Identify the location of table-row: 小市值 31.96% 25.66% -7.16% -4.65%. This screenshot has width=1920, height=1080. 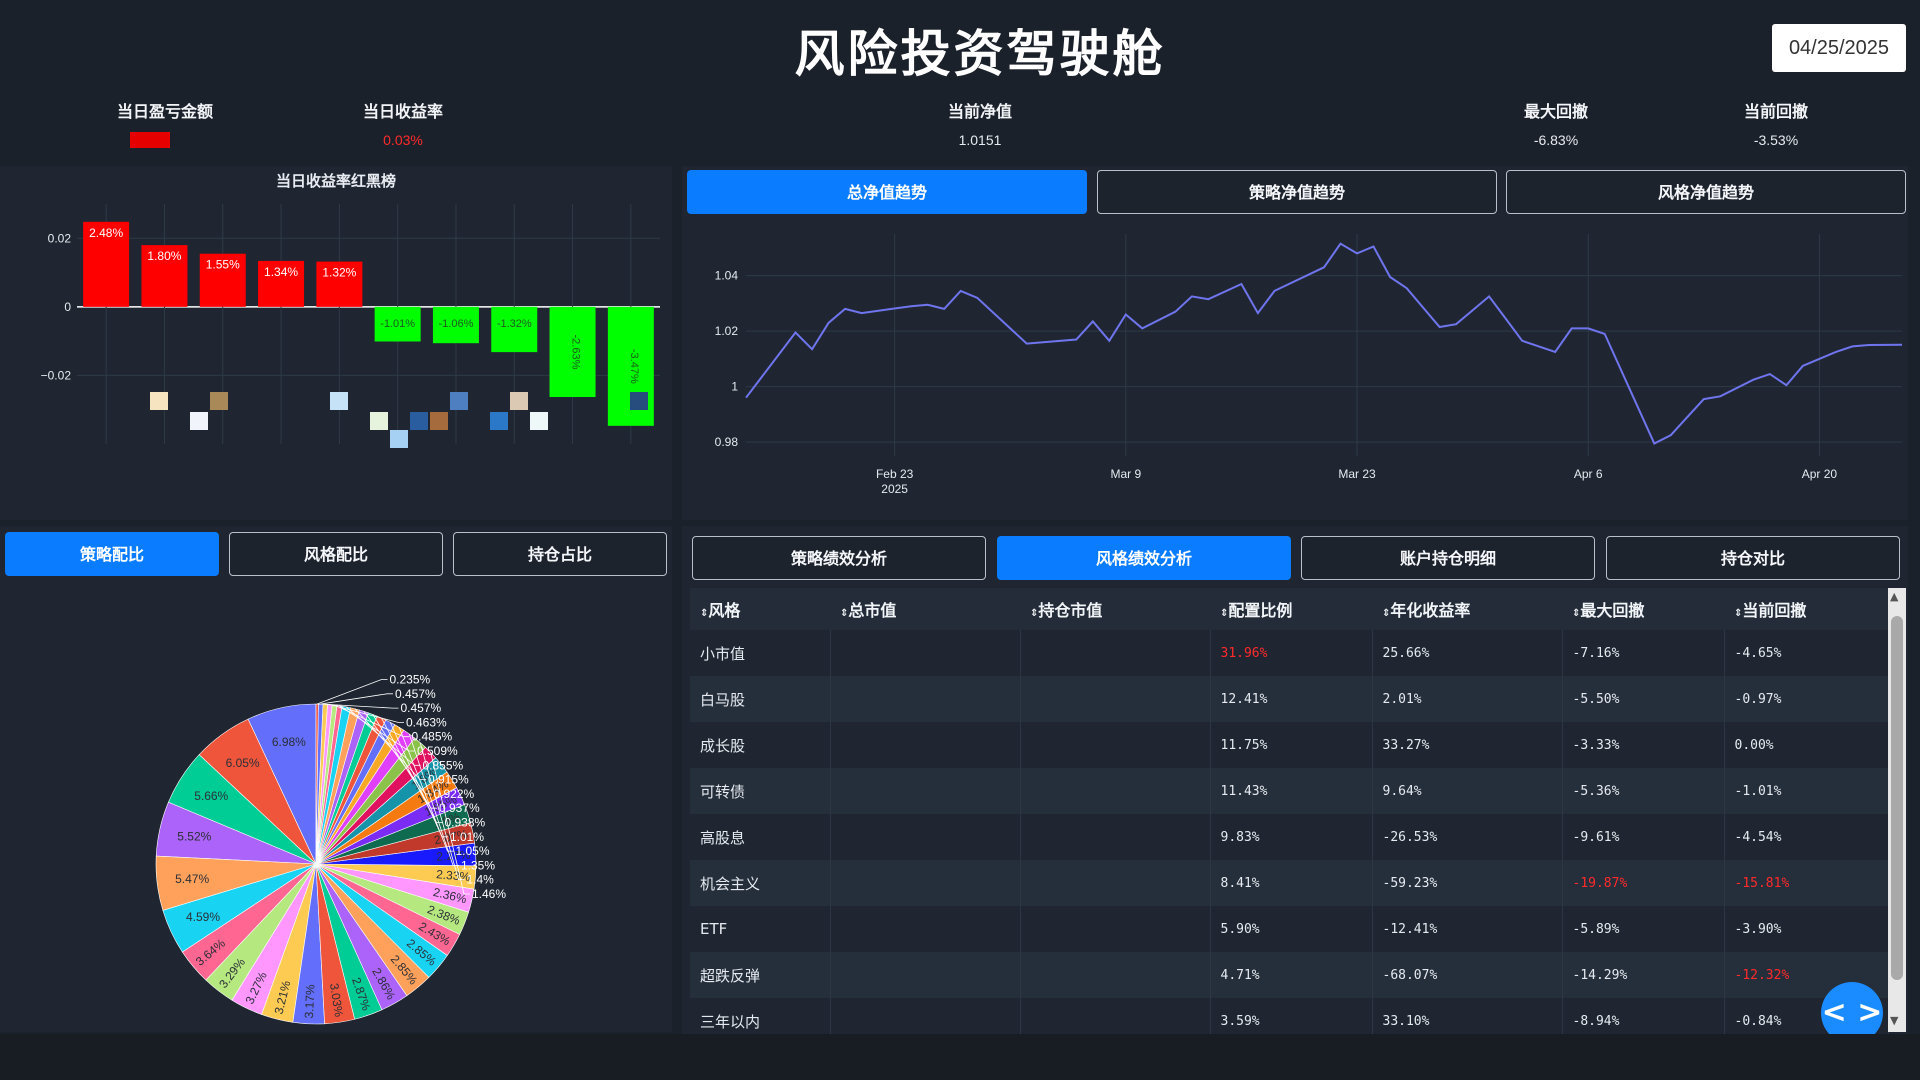
(1289, 653).